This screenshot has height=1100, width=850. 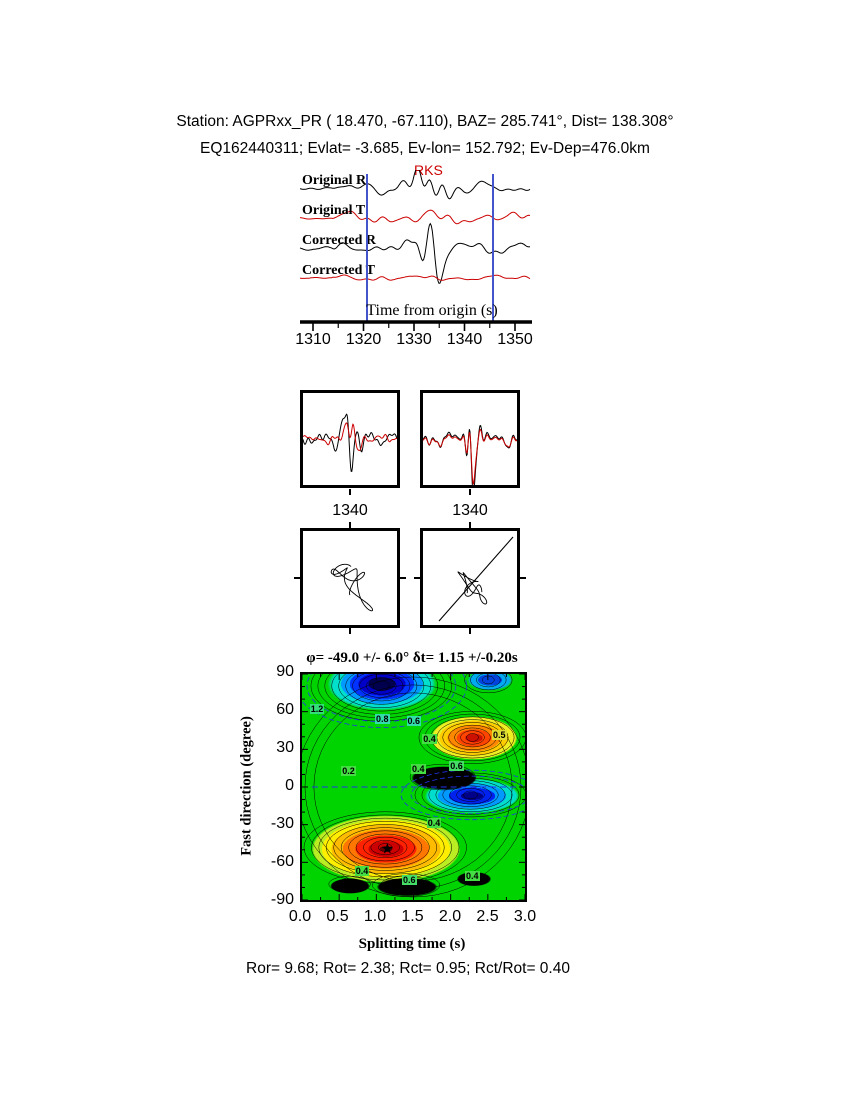 What do you see at coordinates (415, 227) in the screenshot?
I see `waveform-traces-plot` at bounding box center [415, 227].